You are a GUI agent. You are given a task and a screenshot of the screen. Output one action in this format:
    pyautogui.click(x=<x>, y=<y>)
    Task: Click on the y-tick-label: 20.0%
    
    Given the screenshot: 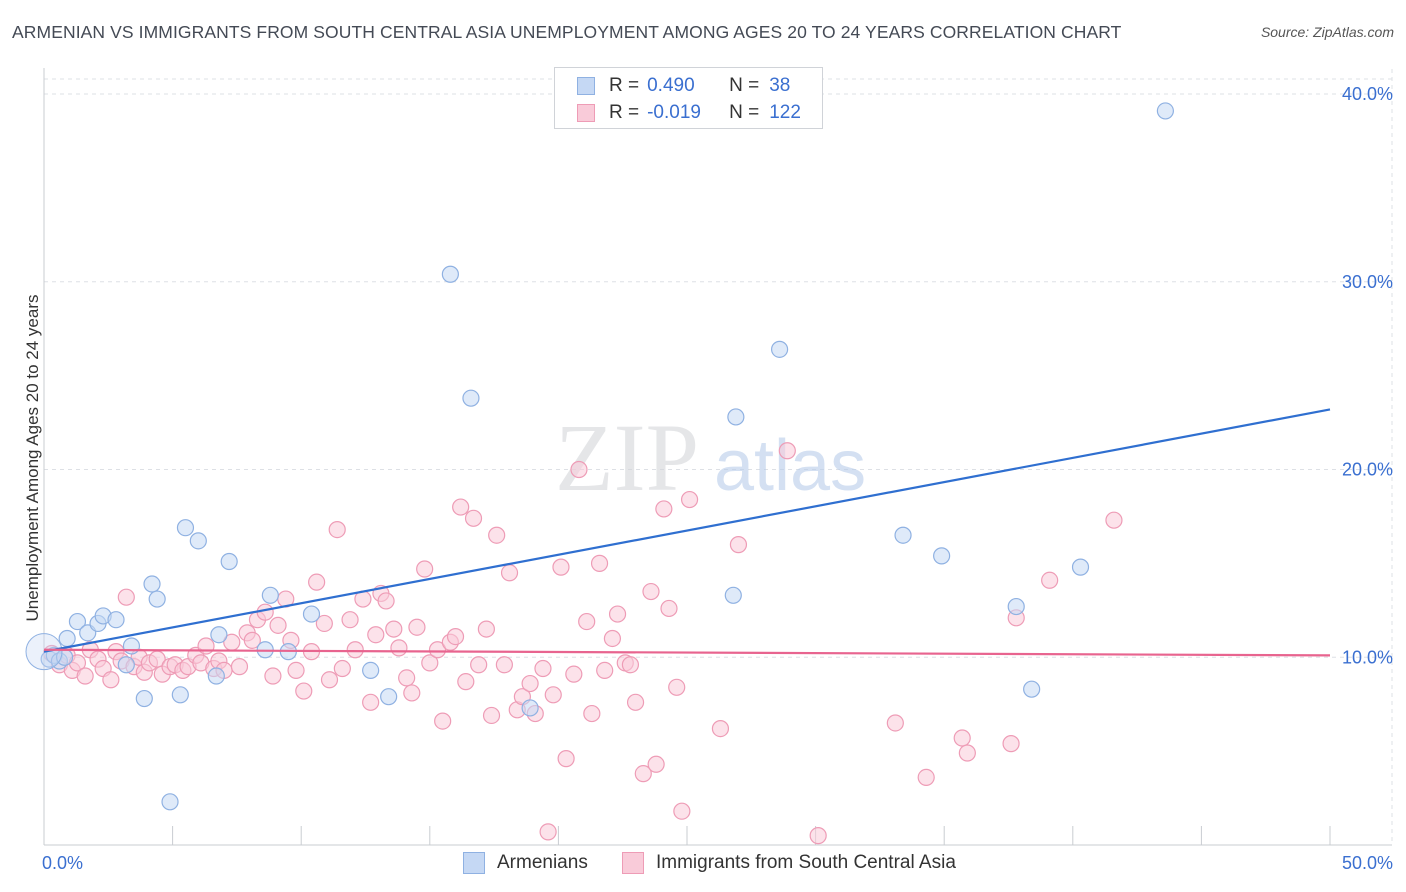 What is the action you would take?
    pyautogui.click(x=1367, y=470)
    